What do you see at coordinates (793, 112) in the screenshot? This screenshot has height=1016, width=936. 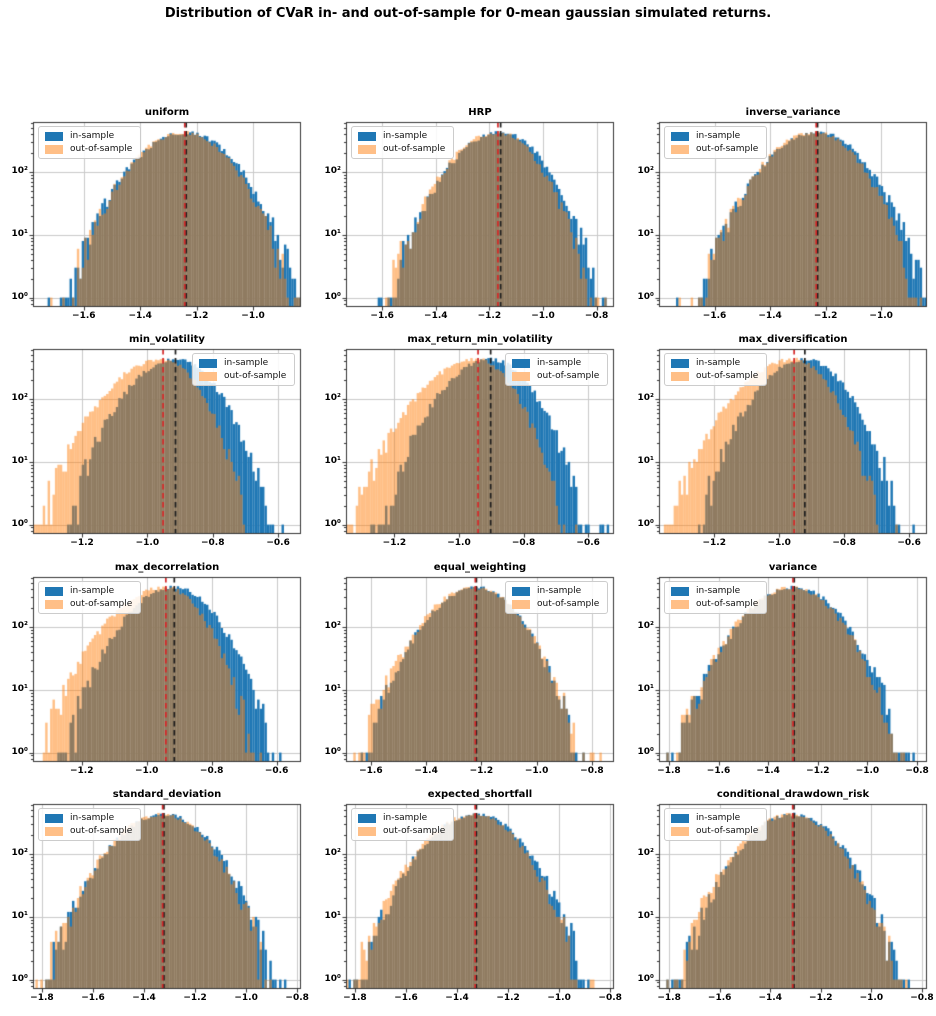 I see `axis-title-inverse_variance: inverse_variance` at bounding box center [793, 112].